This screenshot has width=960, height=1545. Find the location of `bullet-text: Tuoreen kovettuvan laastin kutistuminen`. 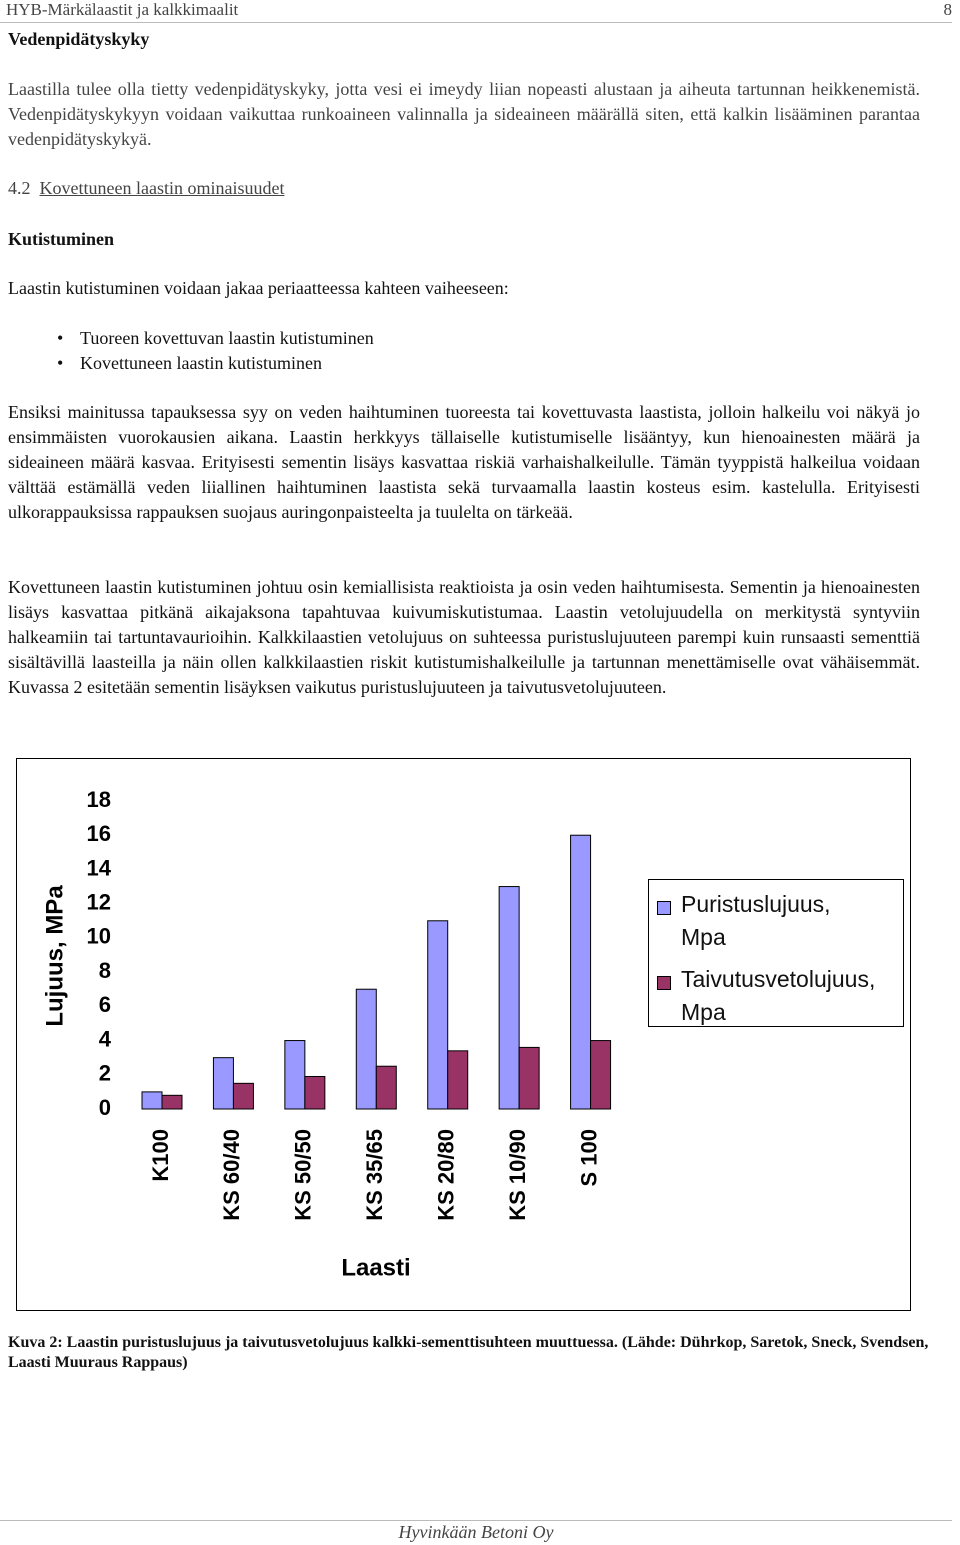

bullet-text: Tuoreen kovettuvan laastin kutistuminen is located at coordinates (227, 338).